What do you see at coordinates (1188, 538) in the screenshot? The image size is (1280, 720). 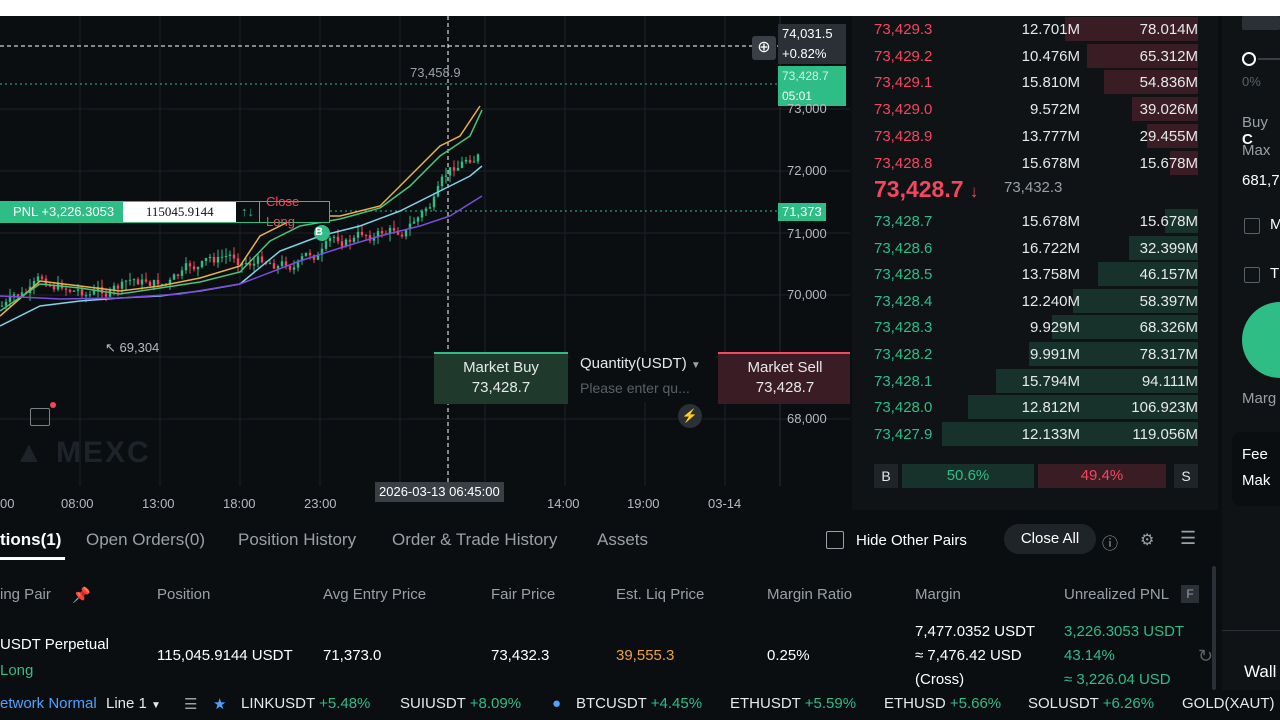 I see `menu-icon: ☰` at bounding box center [1188, 538].